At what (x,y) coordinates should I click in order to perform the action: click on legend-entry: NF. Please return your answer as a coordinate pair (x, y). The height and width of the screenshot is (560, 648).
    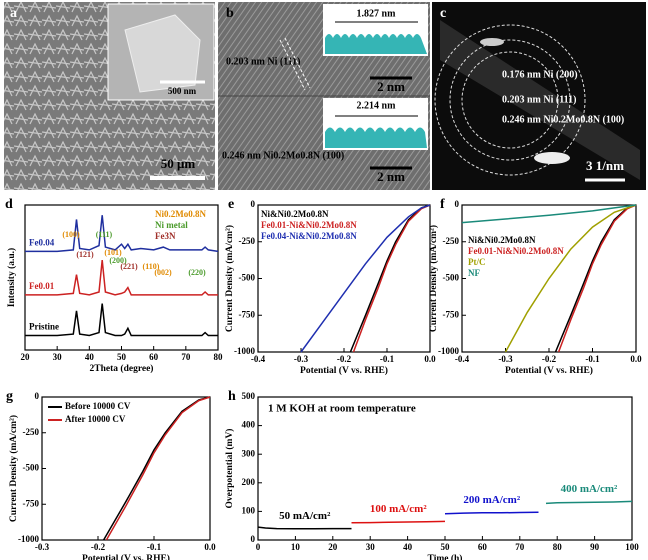
    Looking at the image, I should click on (474, 273).